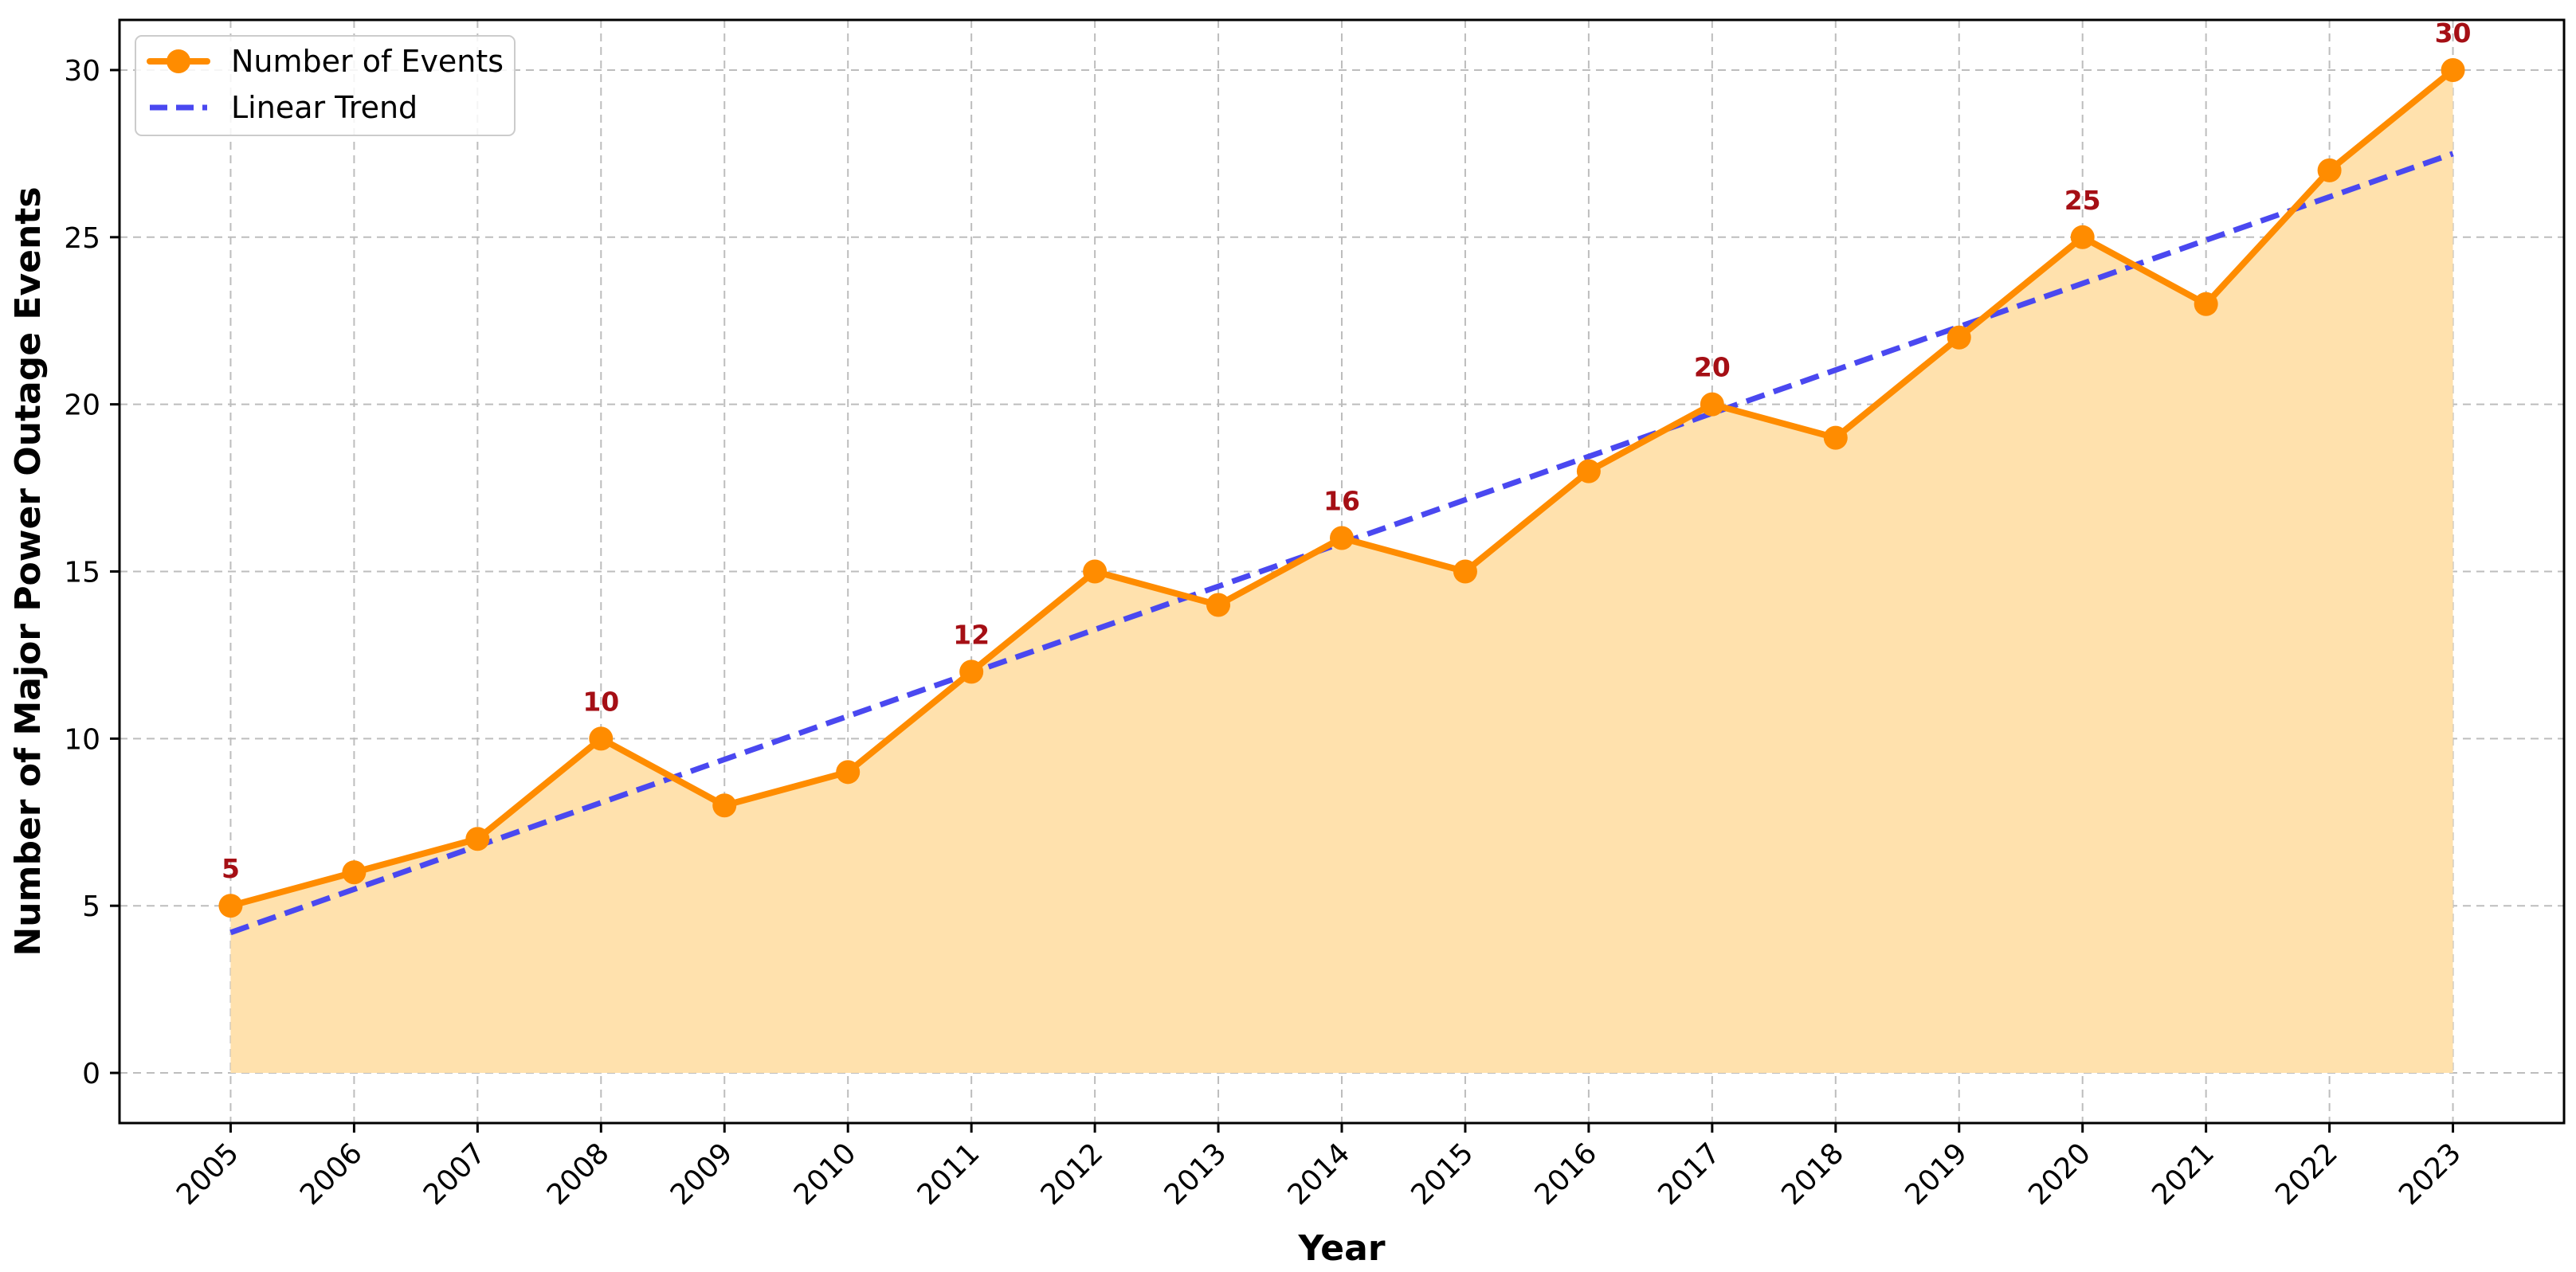 This screenshot has width=2576, height=1272. I want to click on data-label-2020: 25, so click(2082, 200).